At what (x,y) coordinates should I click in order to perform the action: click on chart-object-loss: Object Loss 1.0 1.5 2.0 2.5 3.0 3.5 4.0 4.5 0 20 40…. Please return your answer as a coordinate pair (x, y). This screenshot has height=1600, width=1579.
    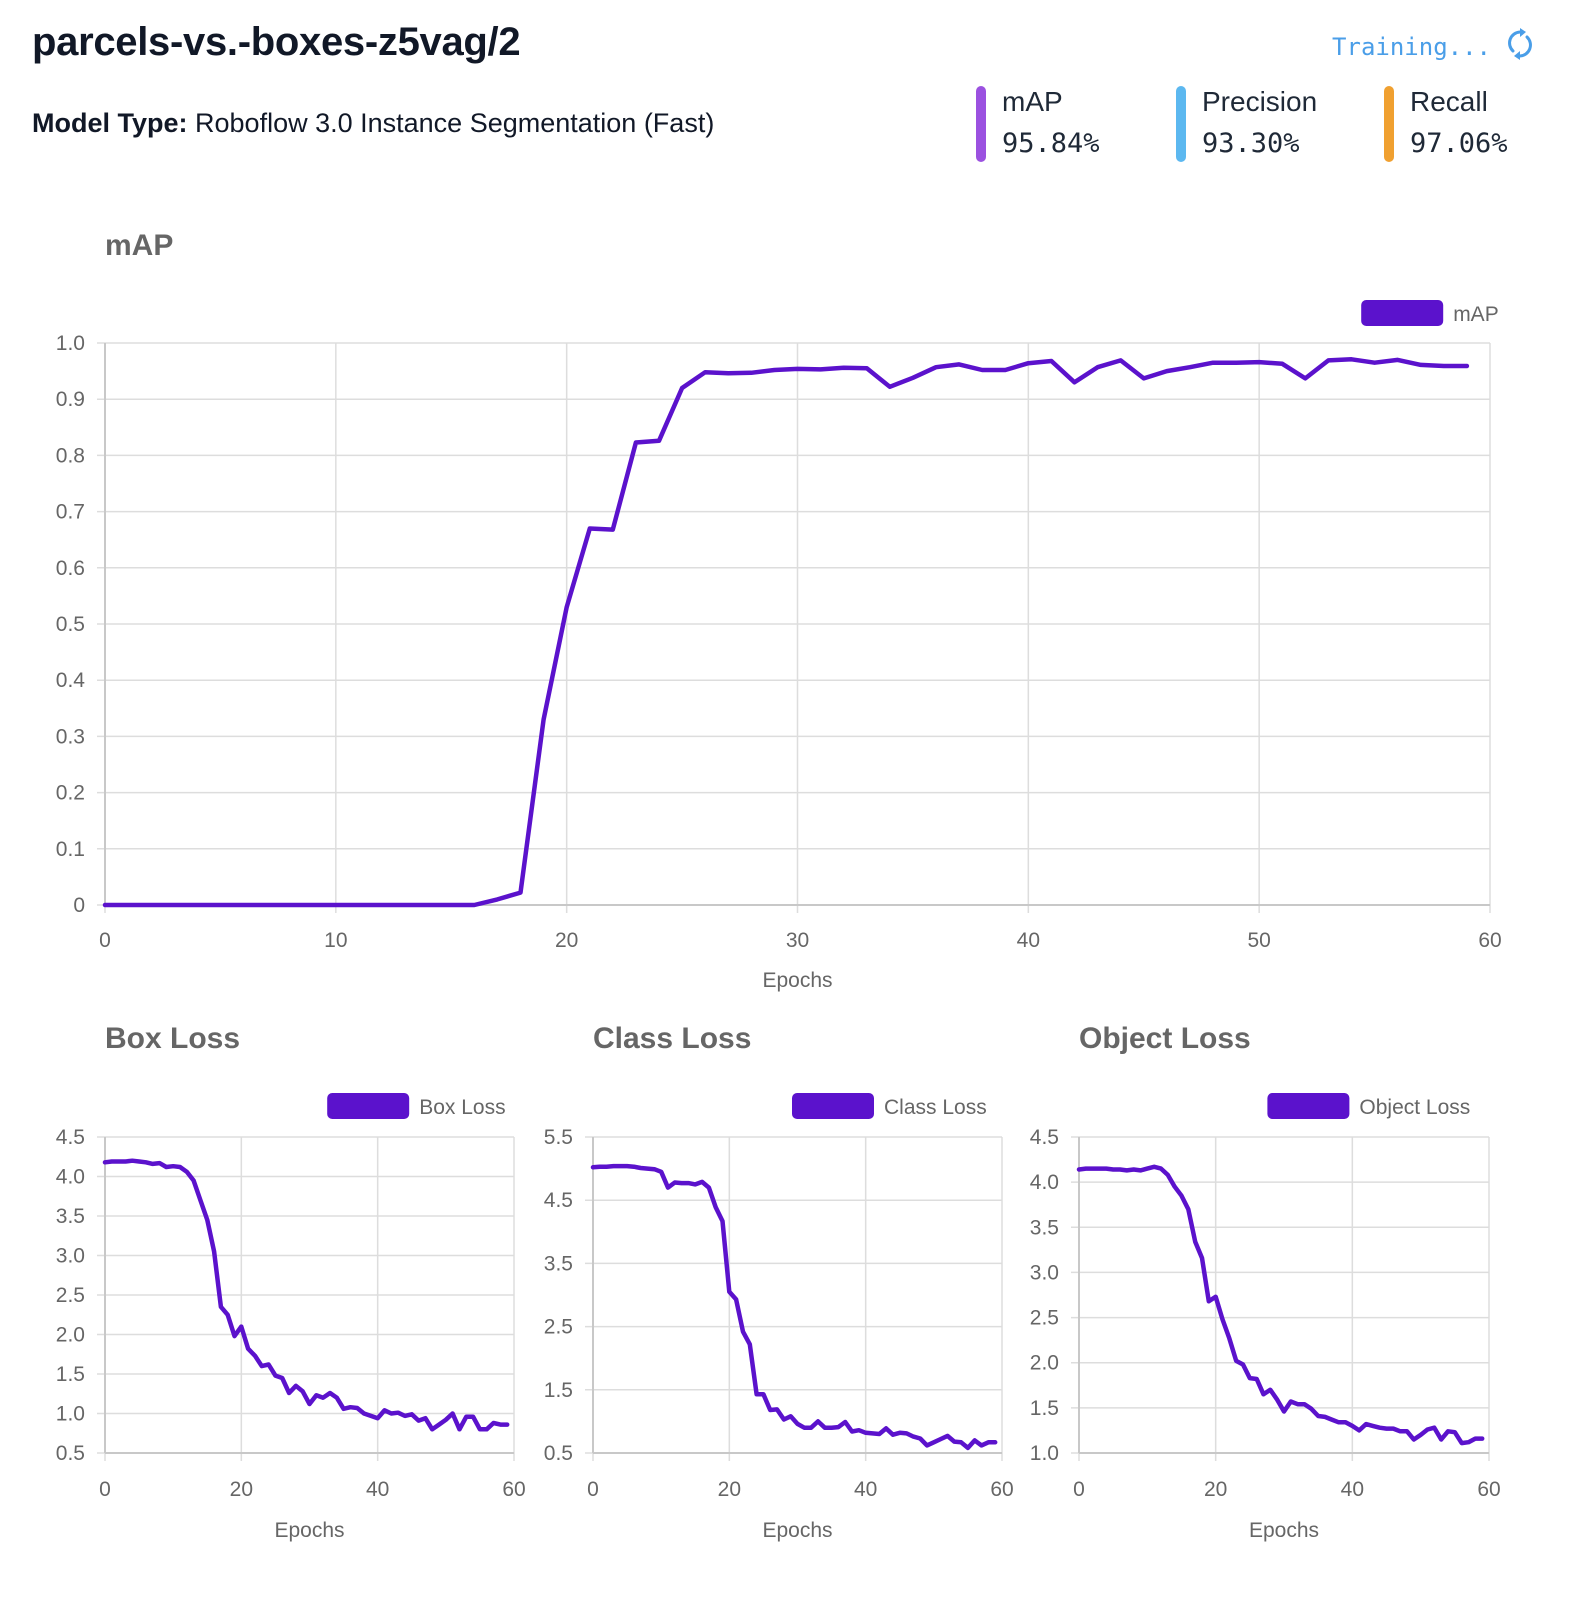
    Looking at the image, I should click on (1265, 1282).